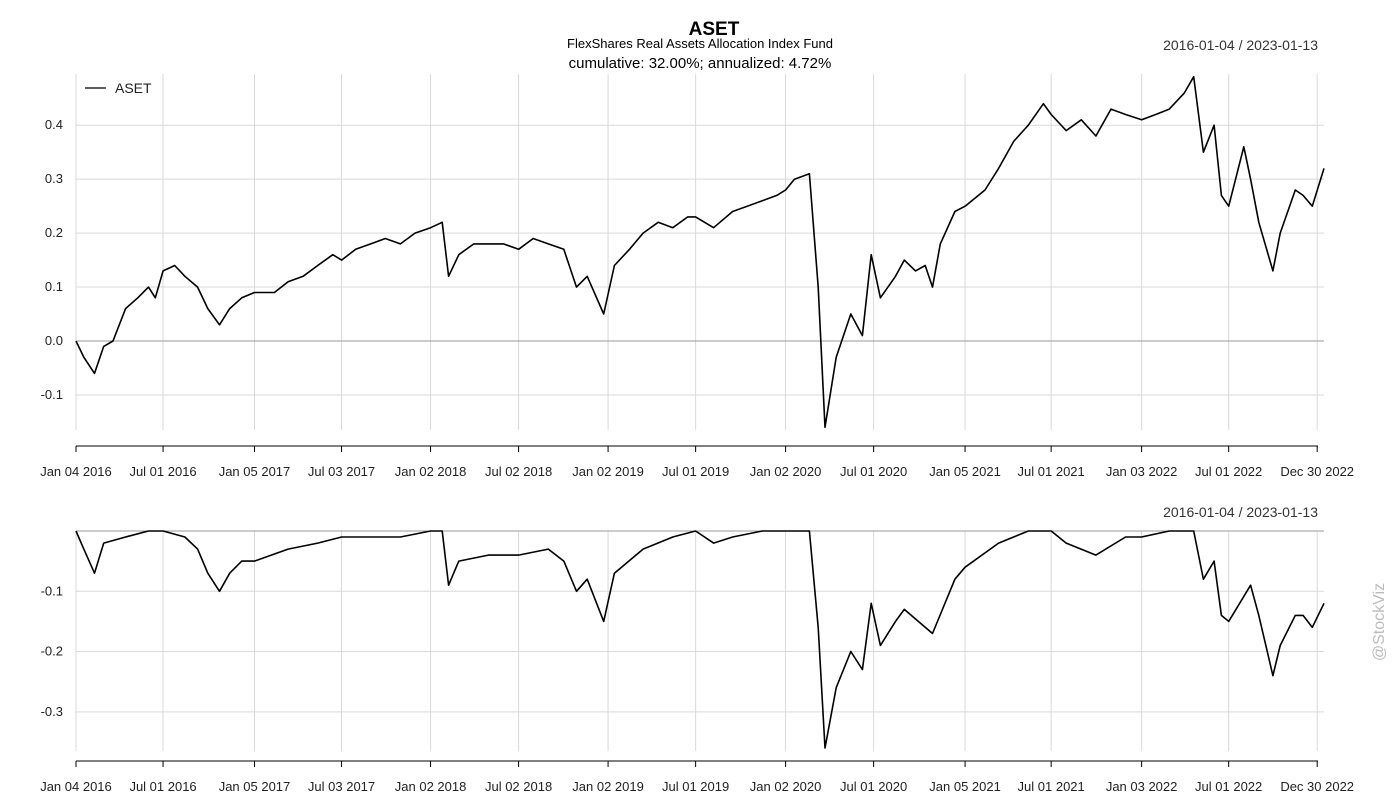 The height and width of the screenshot is (800, 1400). Describe the element at coordinates (431, 786) in the screenshot. I see `bottom-x-tick-label: Jan 02 2018` at that location.